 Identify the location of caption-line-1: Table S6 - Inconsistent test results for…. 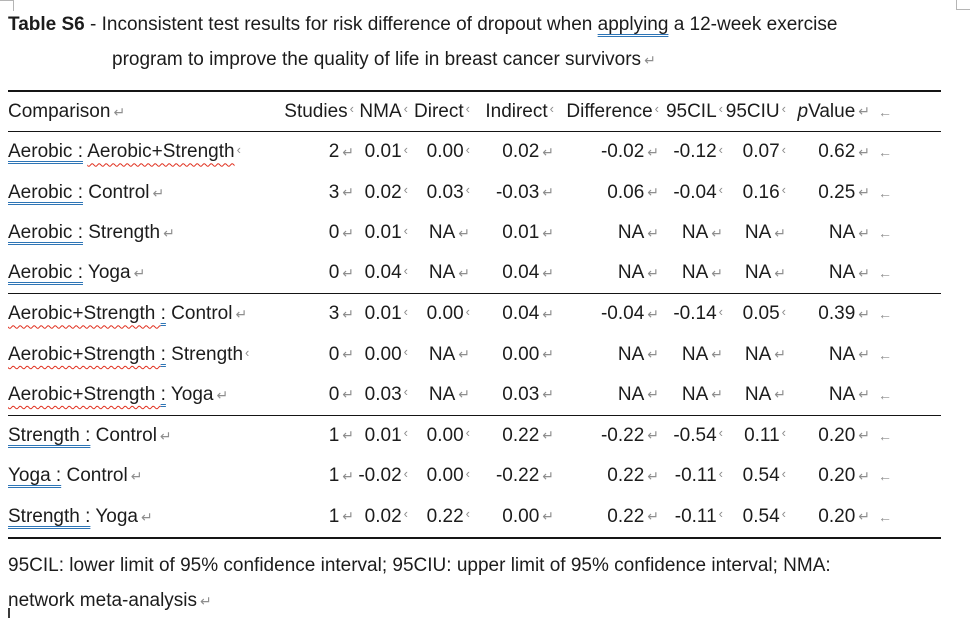
(488, 24).